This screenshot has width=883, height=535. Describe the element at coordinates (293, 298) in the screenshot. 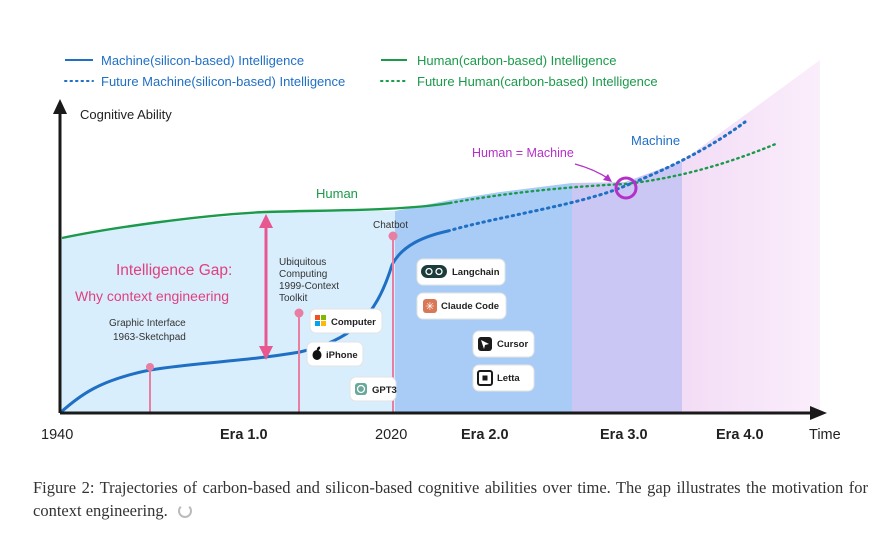

I see `context-toolkit-line4: Toolkit` at that location.